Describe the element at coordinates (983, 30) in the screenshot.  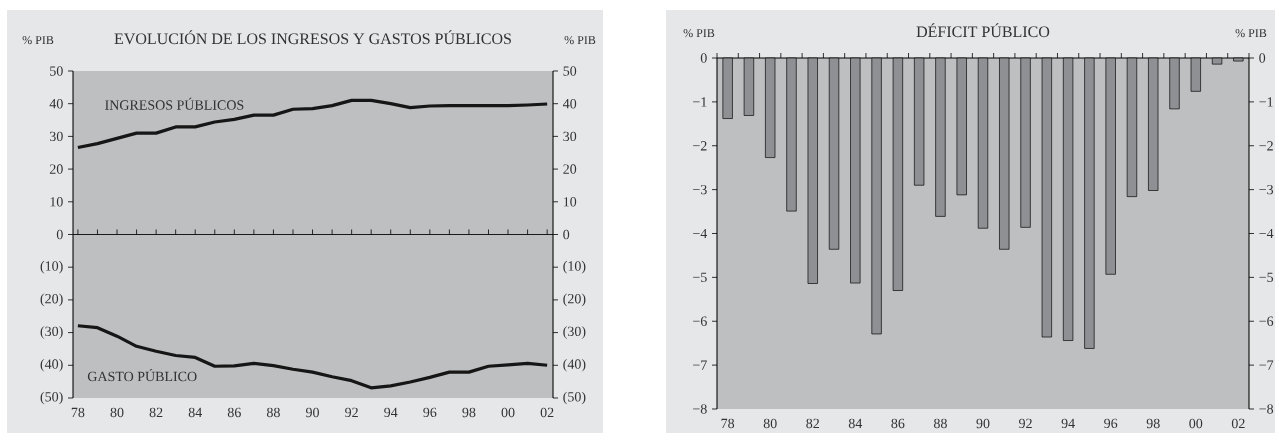
I see `chart-title: DÉFICIT PÚBLICO` at that location.